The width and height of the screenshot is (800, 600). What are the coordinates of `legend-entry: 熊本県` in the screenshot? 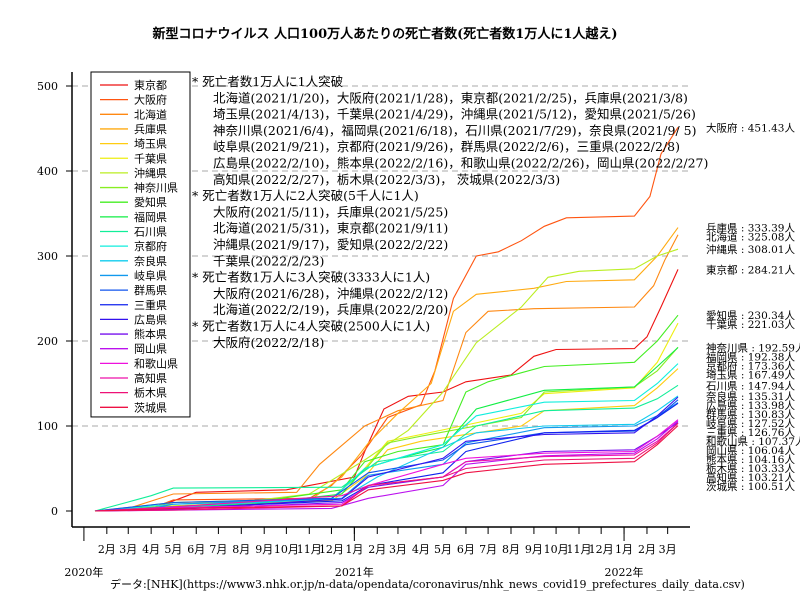 It's located at (150, 334).